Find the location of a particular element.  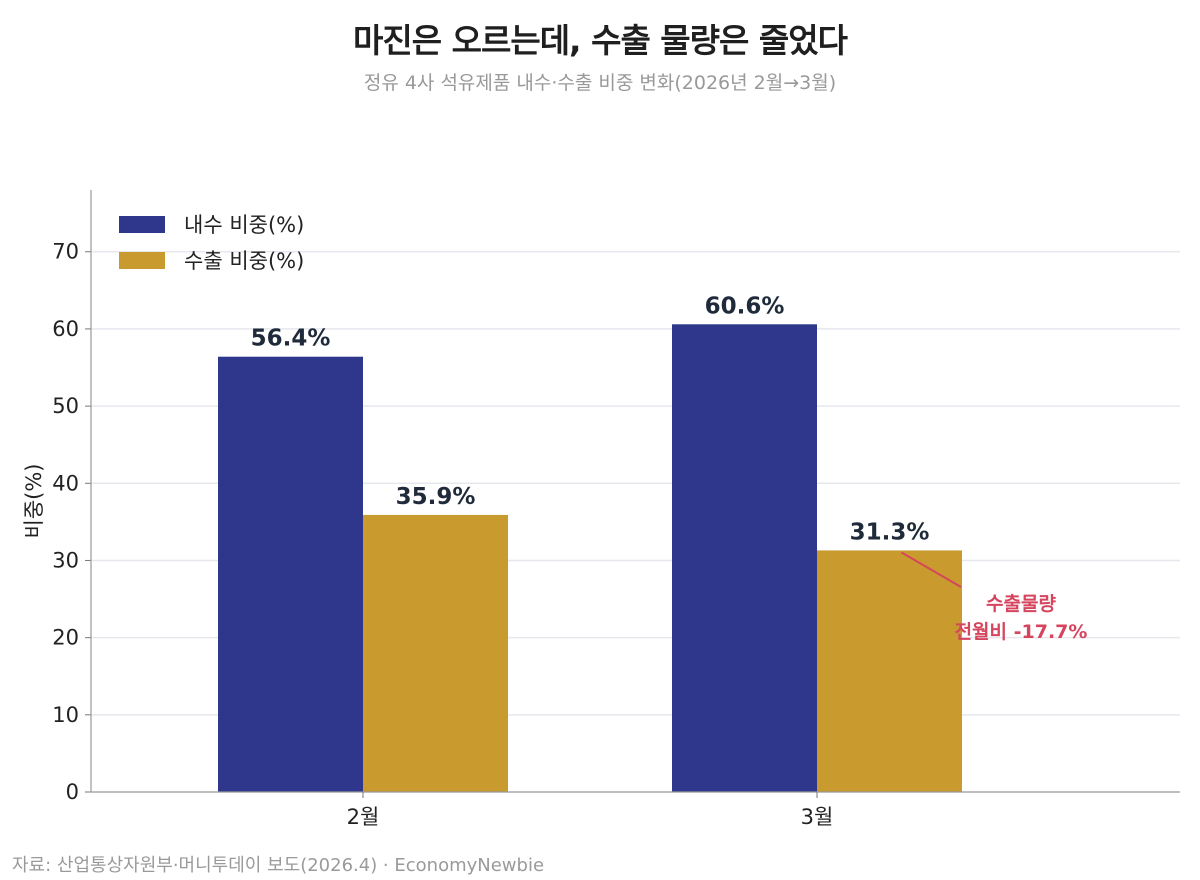

y-axis-label: 비중(%) is located at coordinates (34, 501).